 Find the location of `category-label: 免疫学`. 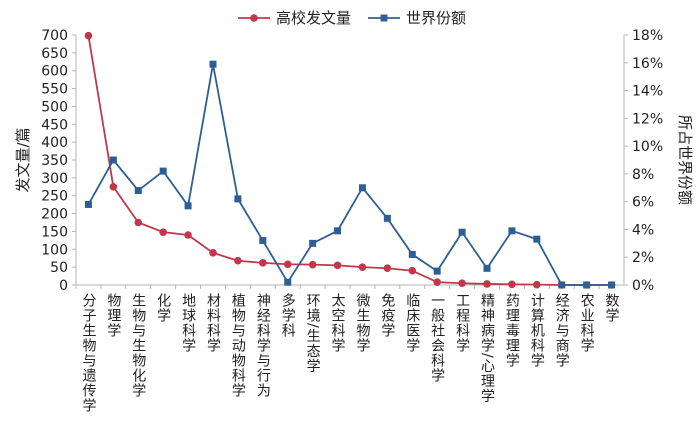

category-label: 免疫学 is located at coordinates (387, 315).